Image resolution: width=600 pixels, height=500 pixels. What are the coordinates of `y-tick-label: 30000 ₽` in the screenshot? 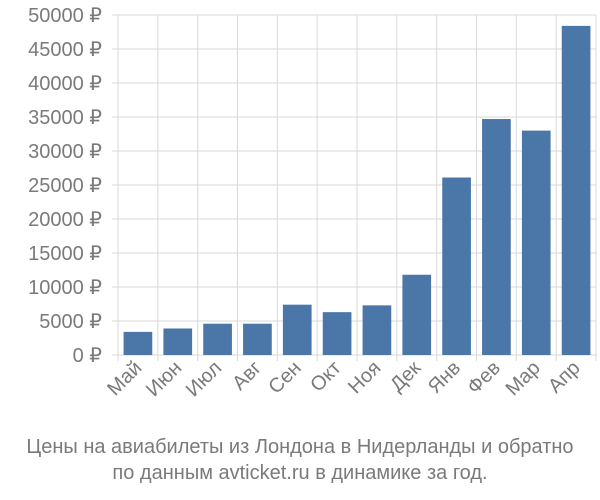 It's located at (65, 152).